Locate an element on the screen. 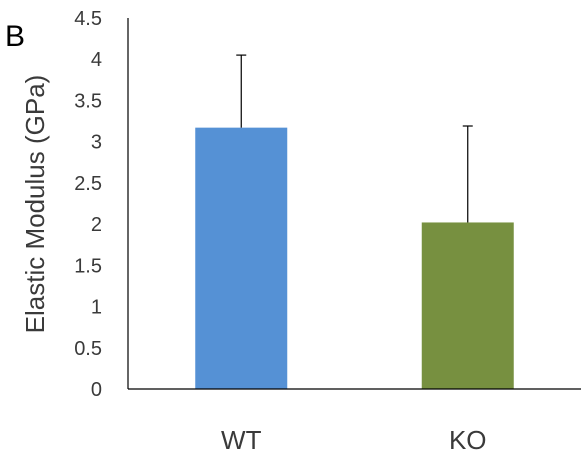  y-tick-label: 0 is located at coordinates (96, 390).